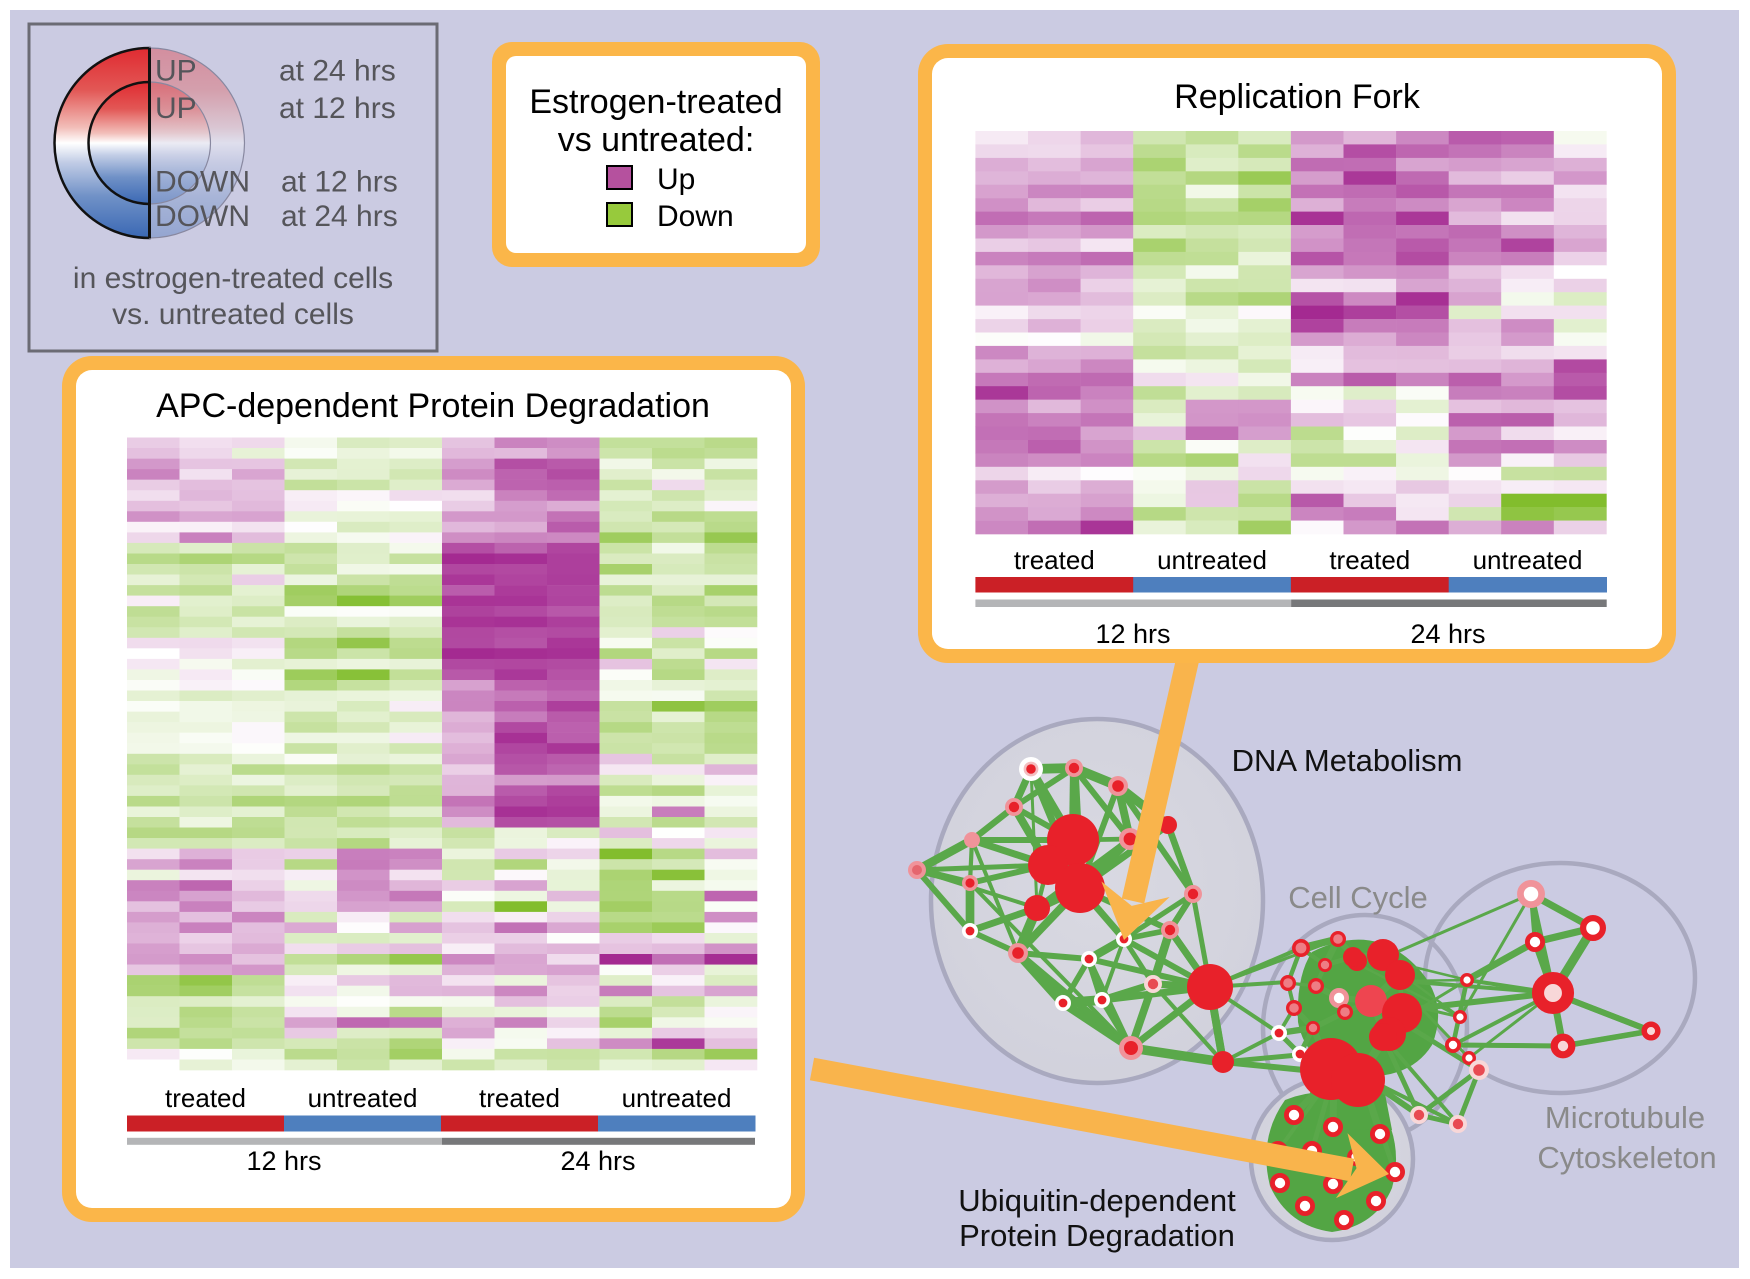 The image size is (1750, 1279). I want to click on svg-text: Protein Degradation, so click(1097, 1235).